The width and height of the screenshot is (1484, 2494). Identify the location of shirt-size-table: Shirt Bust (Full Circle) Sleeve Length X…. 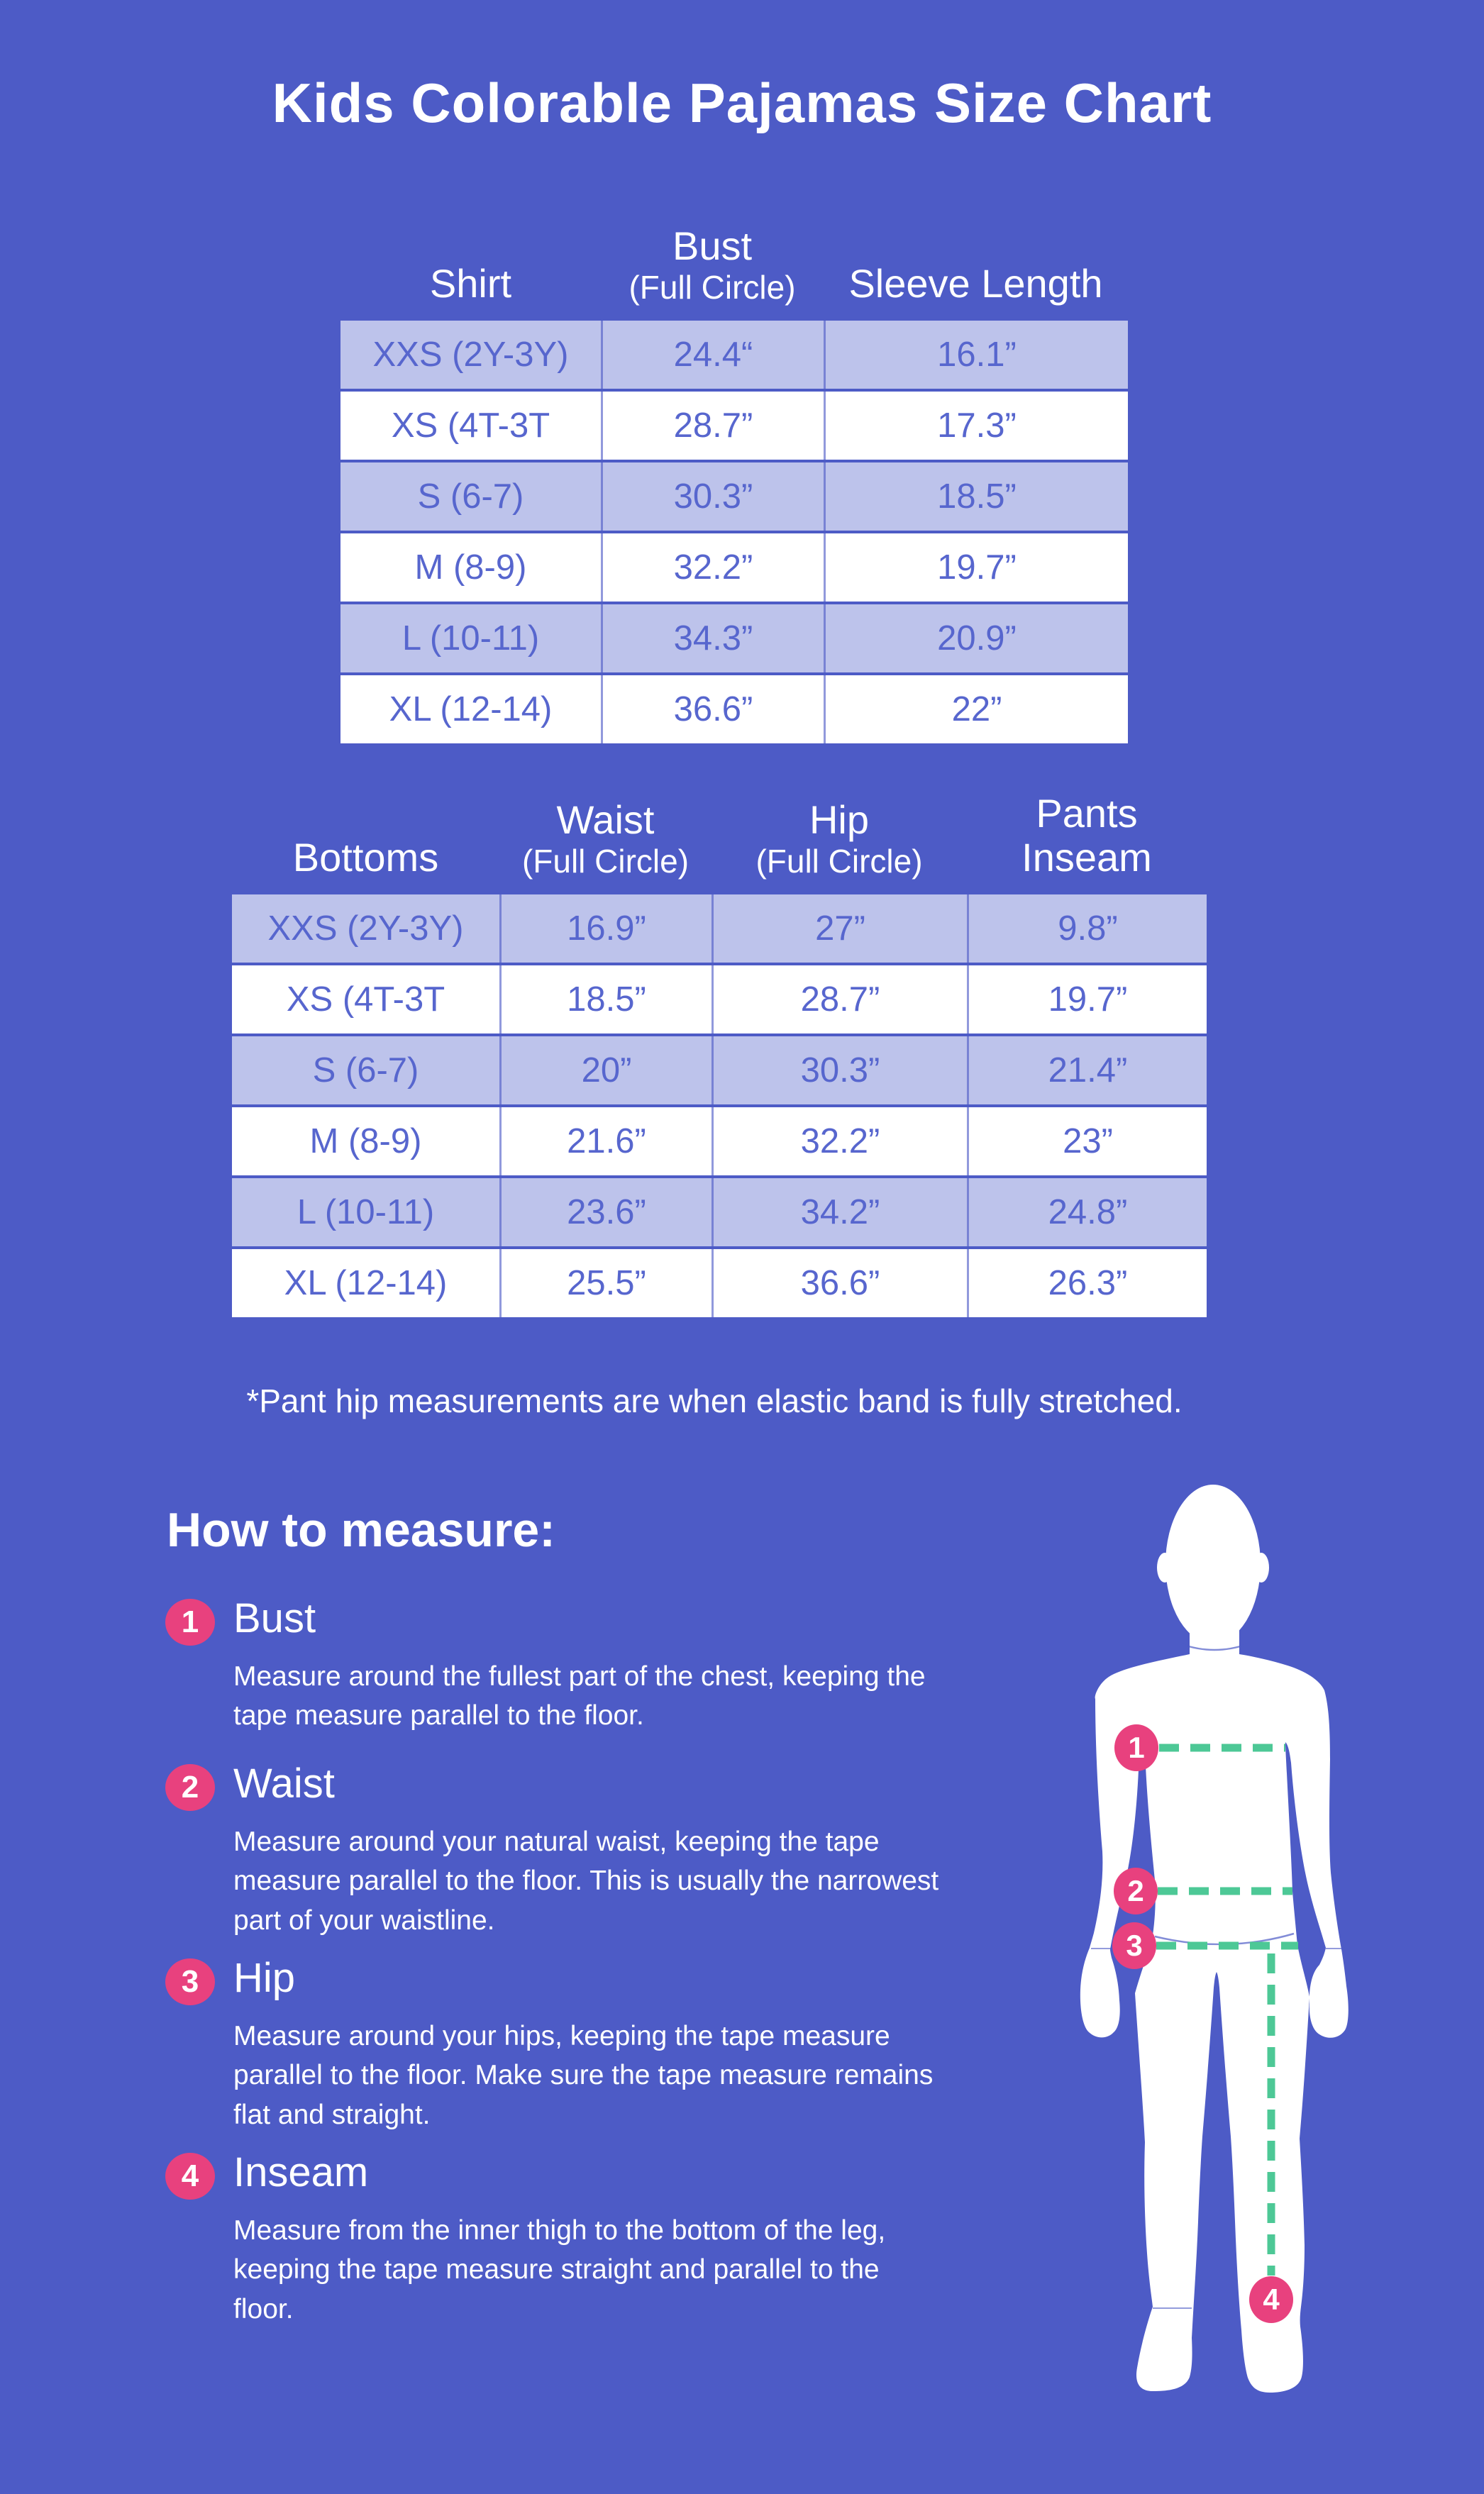
(734, 473).